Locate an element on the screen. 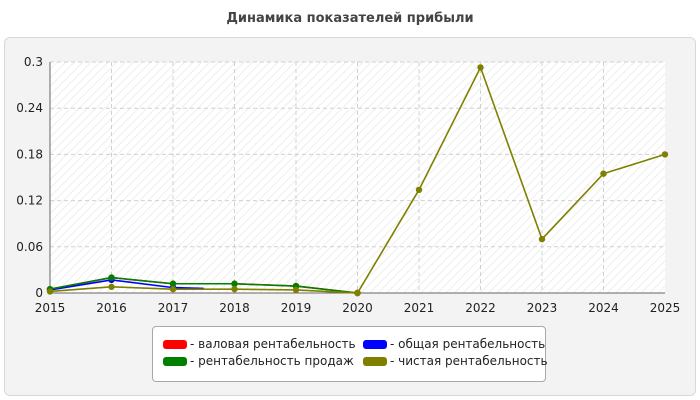 This screenshot has height=400, width=700. x-tick-label: 2018 is located at coordinates (234, 308).